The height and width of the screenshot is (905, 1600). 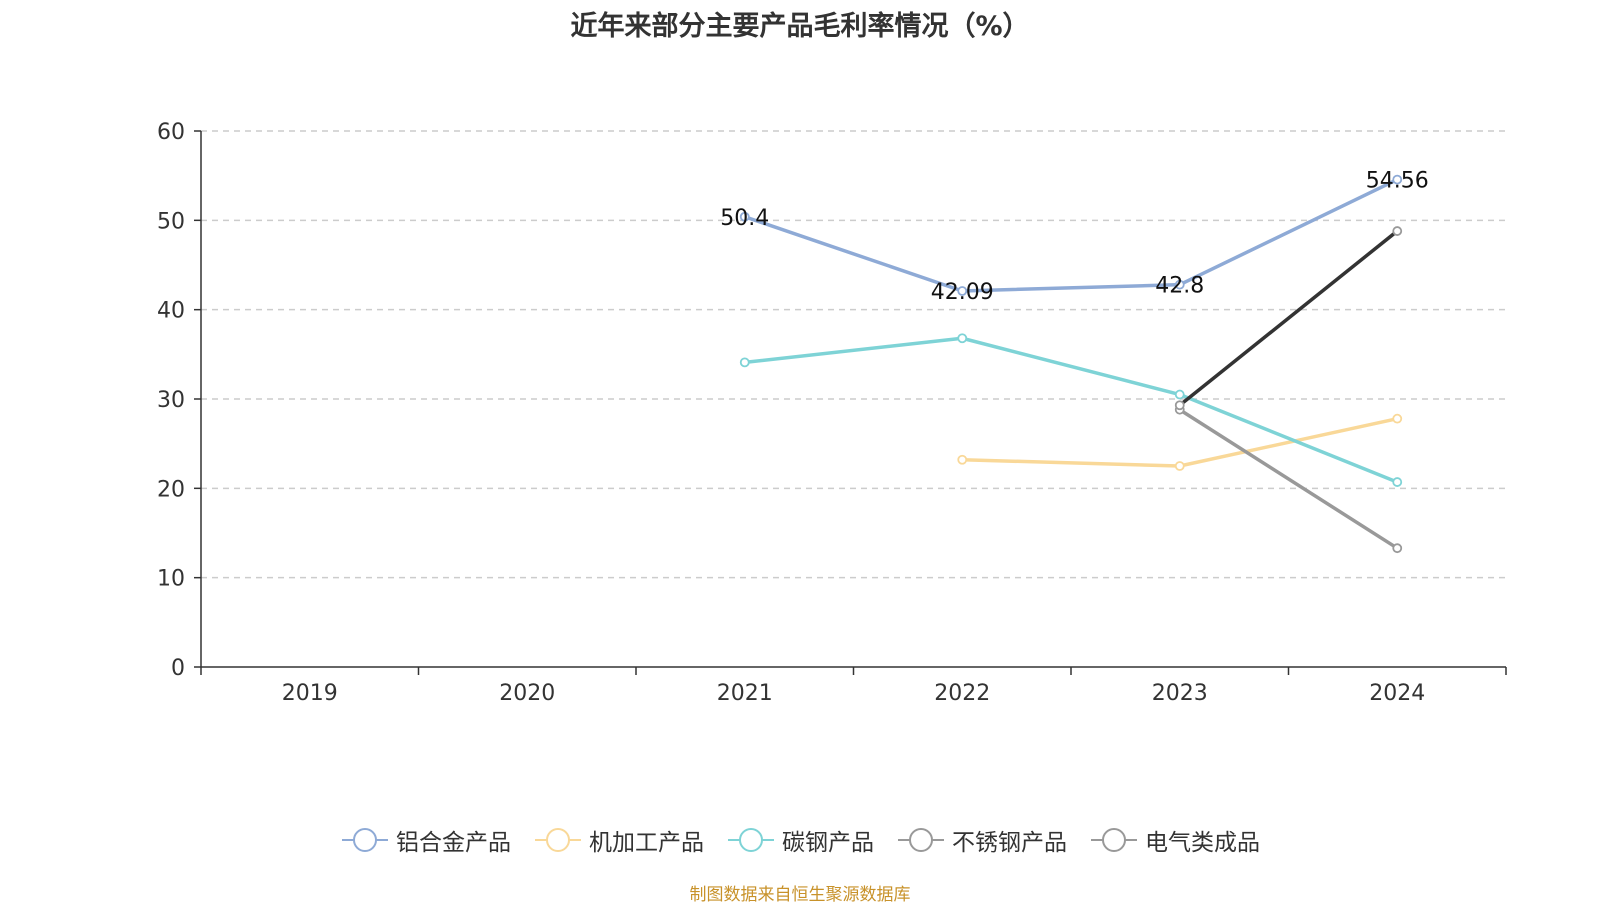 I want to click on y-tick-label: 0, so click(x=178, y=668).